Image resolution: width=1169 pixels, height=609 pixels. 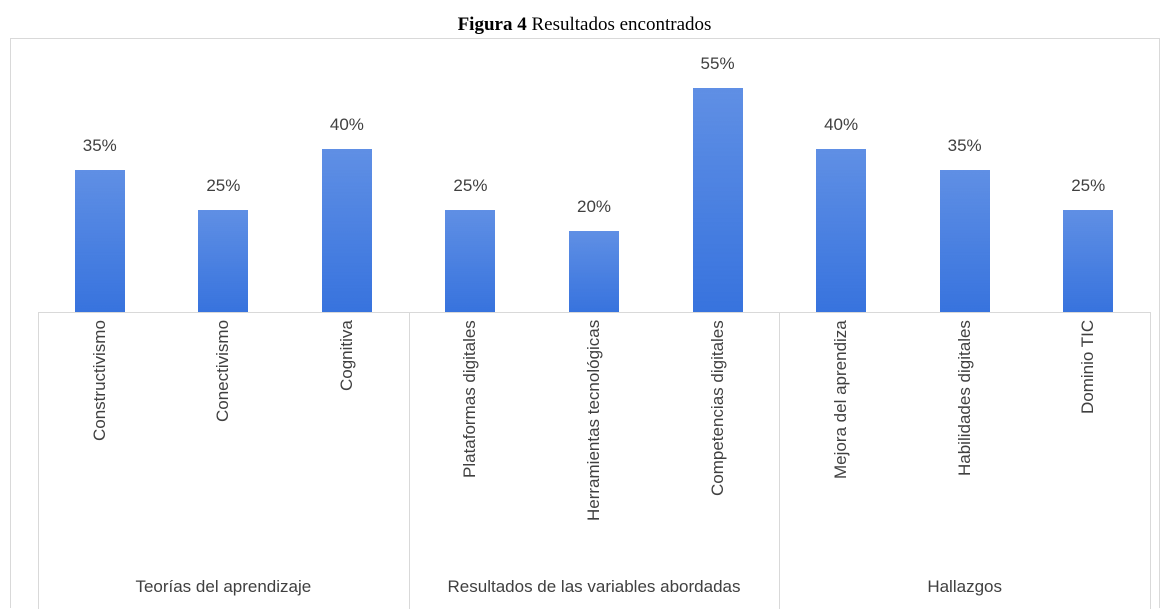 What do you see at coordinates (492, 24) in the screenshot?
I see `title-label: Figura 4` at bounding box center [492, 24].